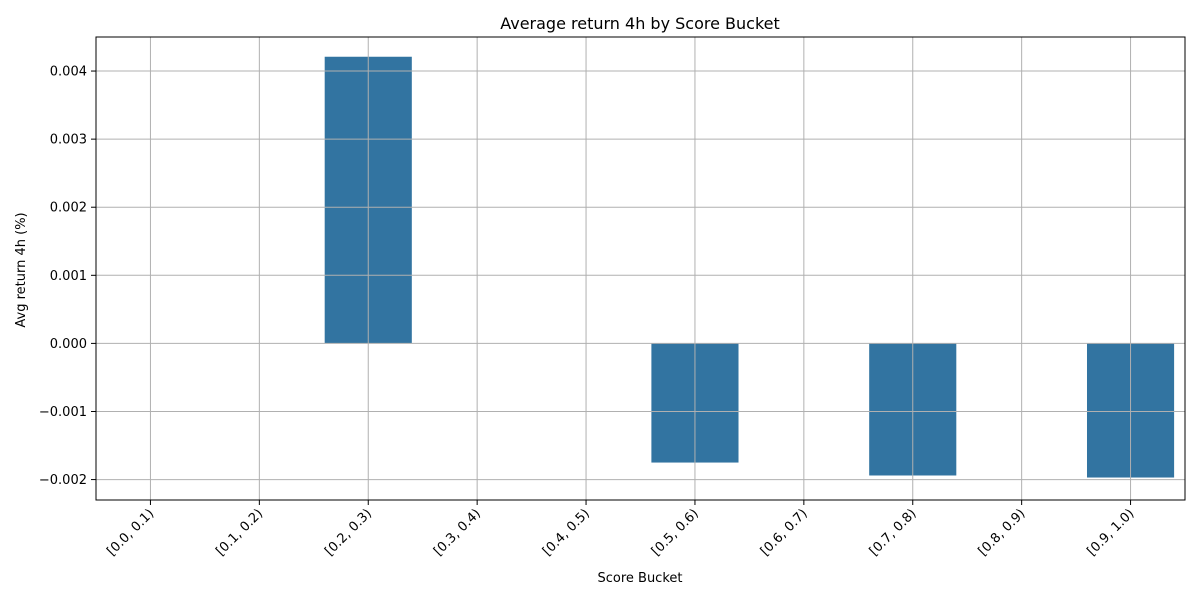 The height and width of the screenshot is (600, 1200). I want to click on y-tick-label: 0.002, so click(68, 208).